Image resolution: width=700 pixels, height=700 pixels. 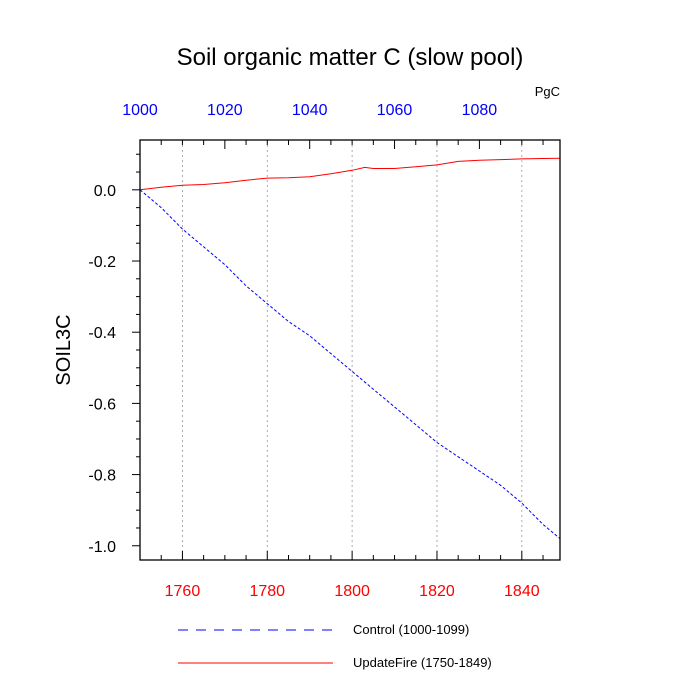 What do you see at coordinates (183, 591) in the screenshot?
I see `x-bottom-tick-label: 1760` at bounding box center [183, 591].